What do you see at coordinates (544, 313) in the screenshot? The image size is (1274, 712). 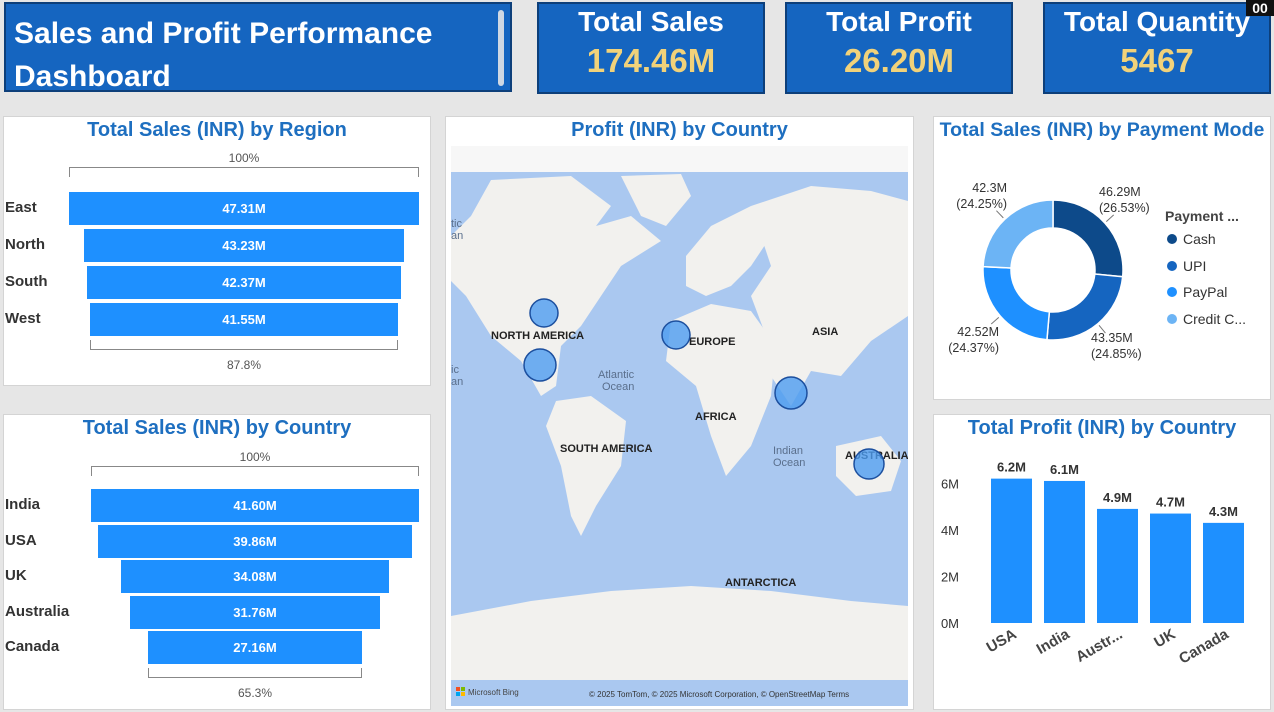 I see `bubble-canada` at bounding box center [544, 313].